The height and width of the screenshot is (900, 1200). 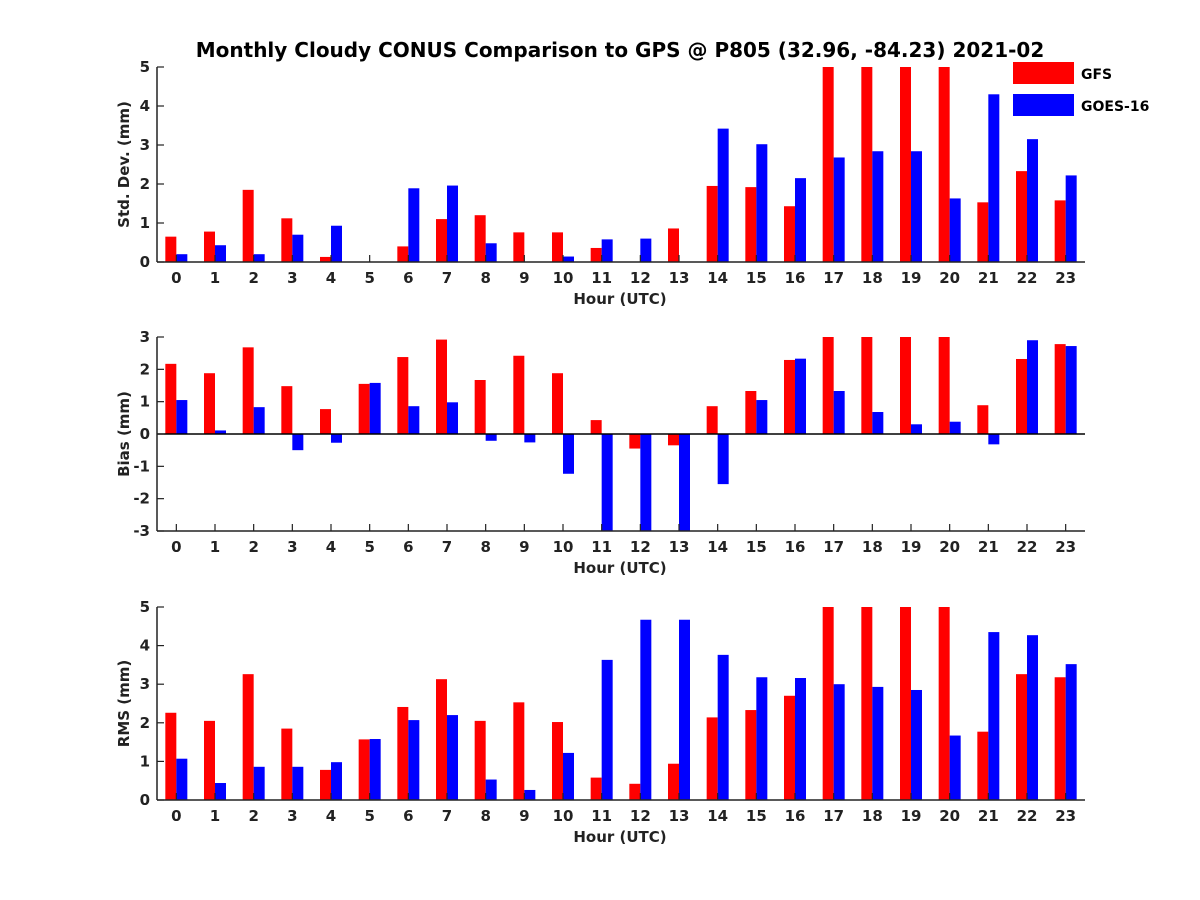 I want to click on rms-xtick-label: 15, so click(x=756, y=816).